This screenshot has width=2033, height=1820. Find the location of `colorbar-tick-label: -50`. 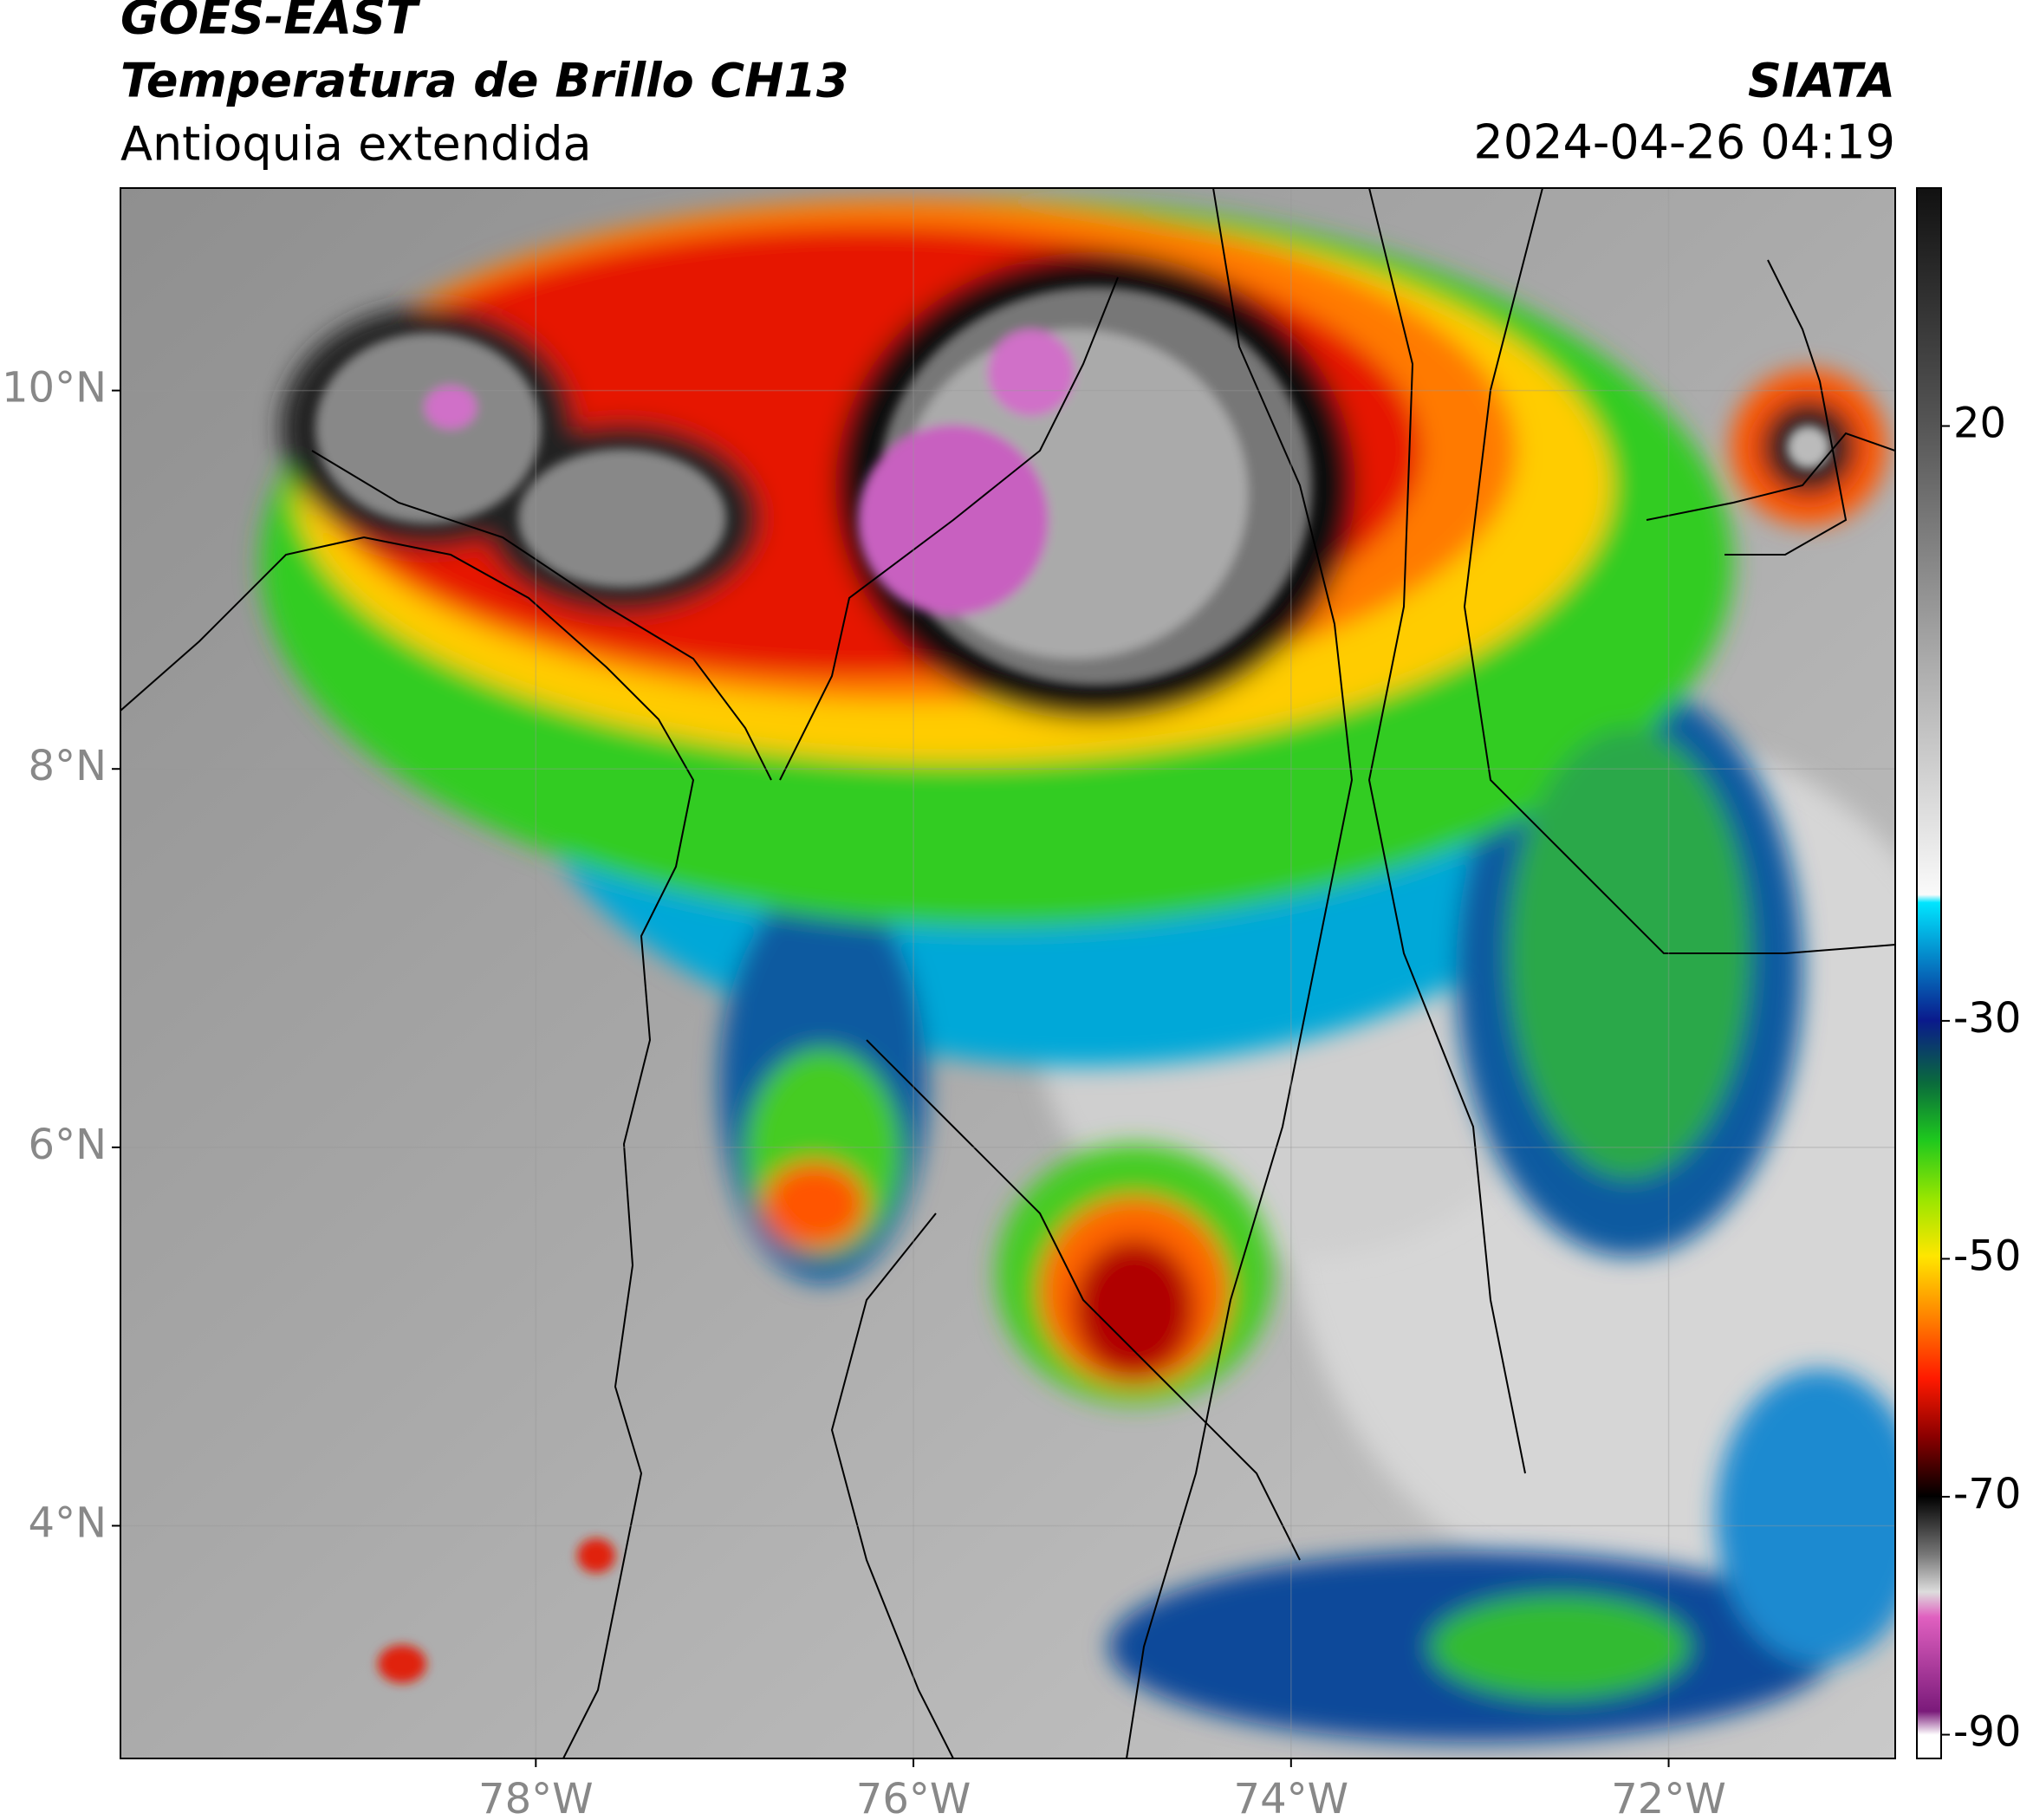

colorbar-tick-label: -50 is located at coordinates (1987, 1256).